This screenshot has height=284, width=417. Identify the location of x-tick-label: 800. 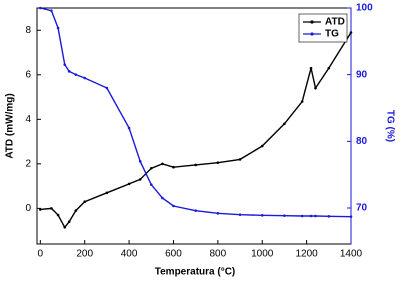
(218, 254).